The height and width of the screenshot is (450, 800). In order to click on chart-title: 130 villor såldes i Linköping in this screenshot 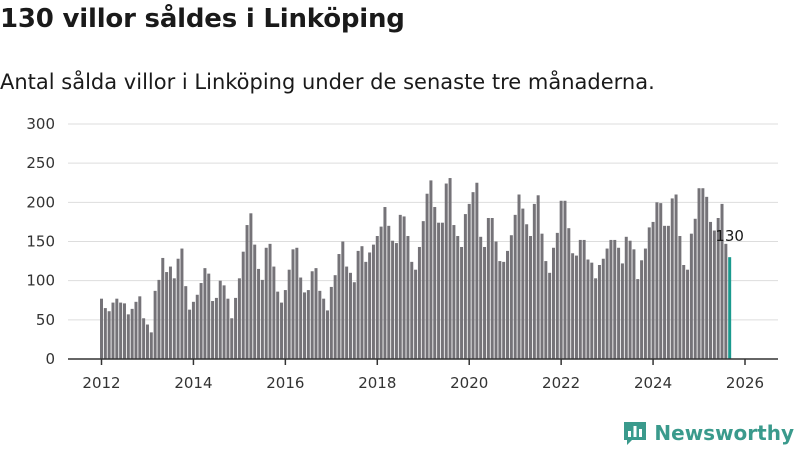, I will do `click(202, 19)`.